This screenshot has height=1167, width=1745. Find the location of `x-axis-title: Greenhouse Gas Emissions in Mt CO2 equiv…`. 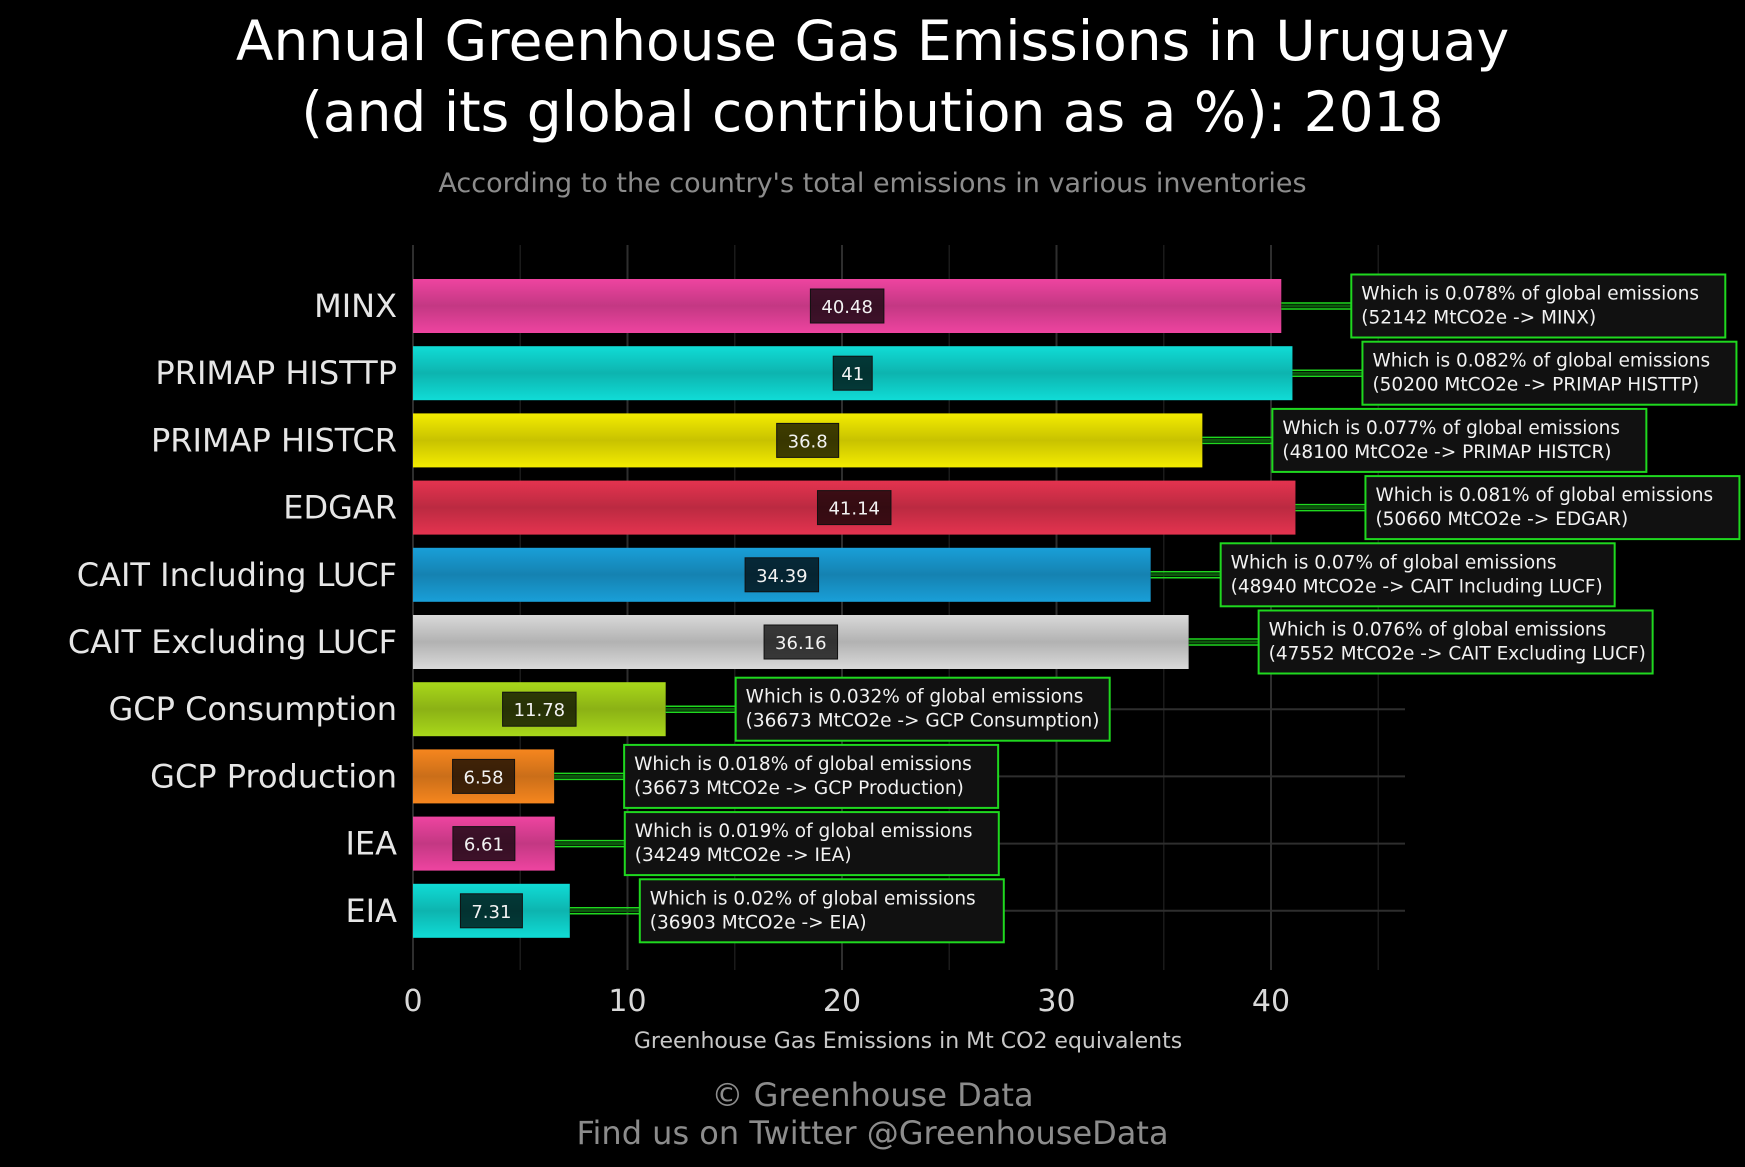

x-axis-title: Greenhouse Gas Emissions in Mt CO2 equiv… is located at coordinates (908, 1041).